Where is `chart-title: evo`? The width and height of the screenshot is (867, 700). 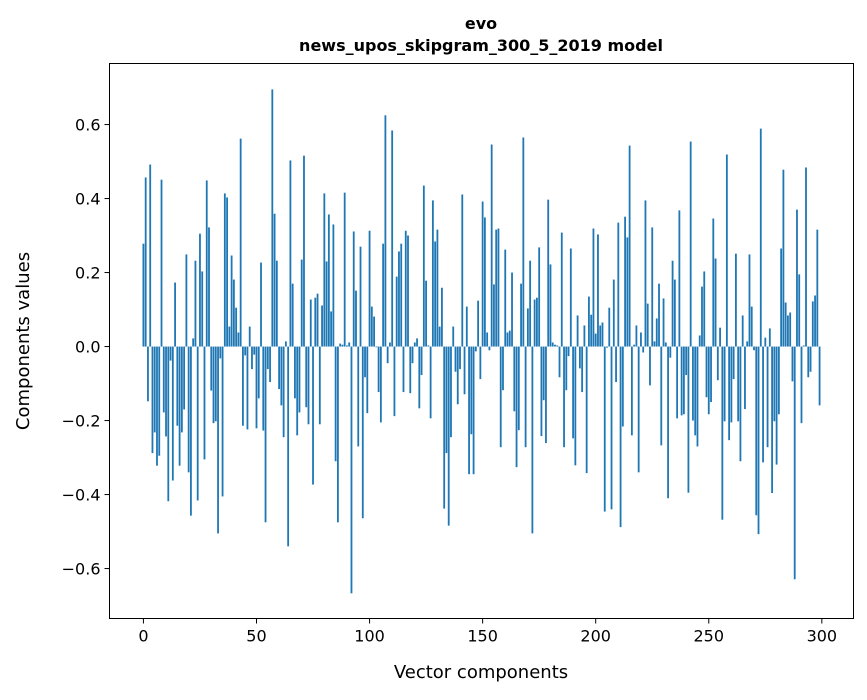
chart-title: evo is located at coordinates (481, 23).